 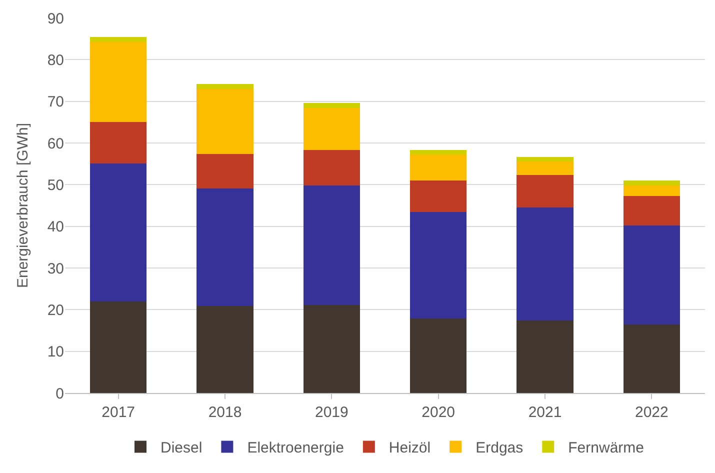 I want to click on y-tick-label: 20, so click(x=55, y=310).